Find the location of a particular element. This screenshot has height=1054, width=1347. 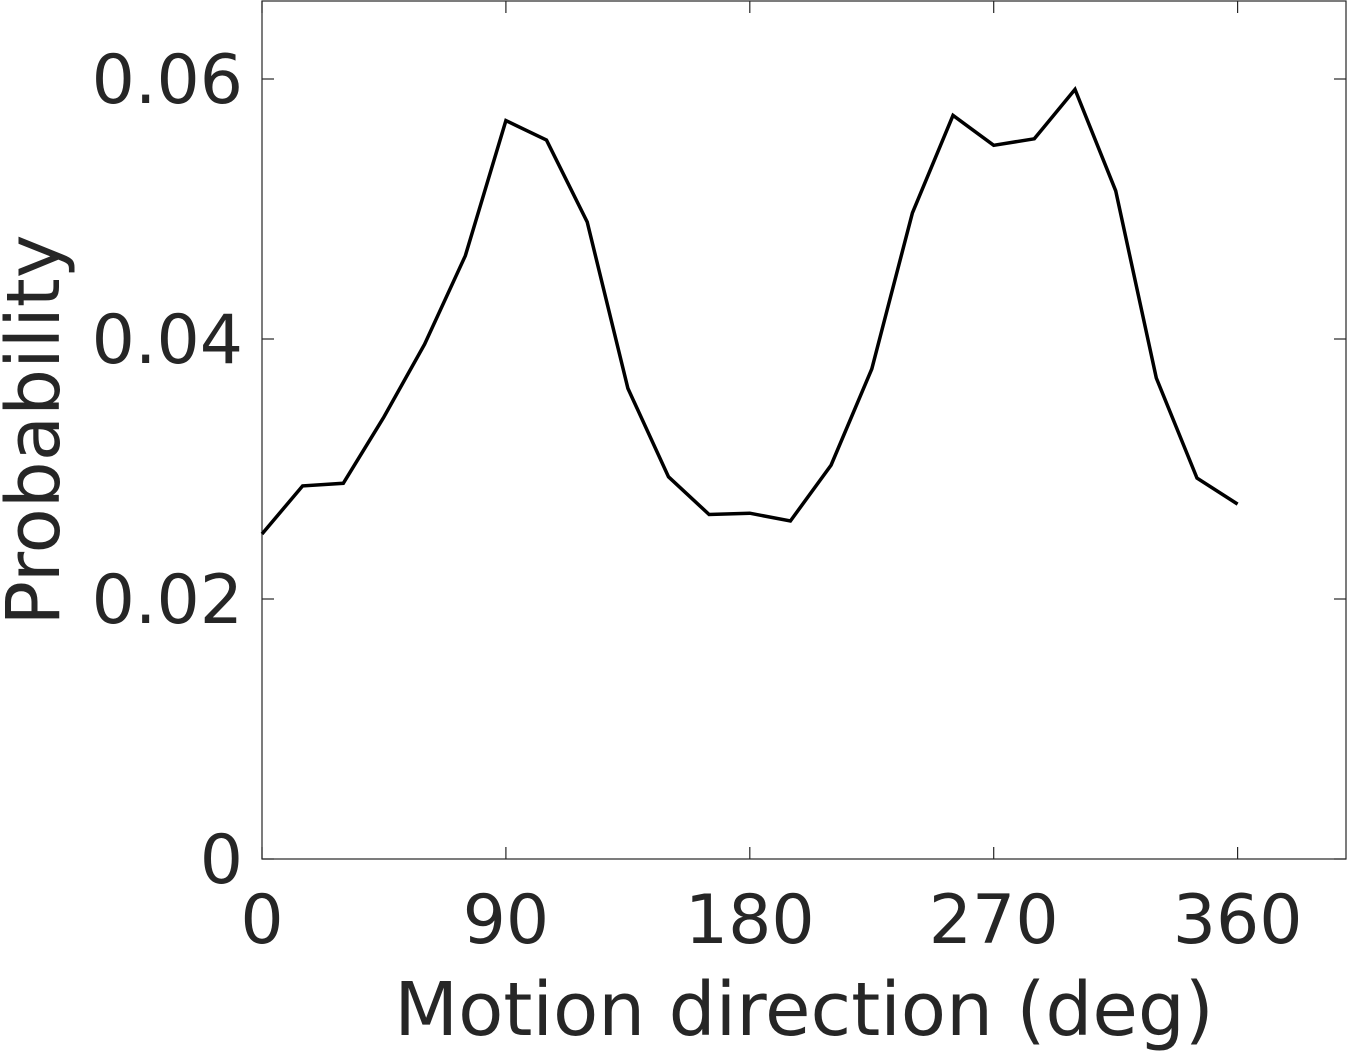

x-tick-label: 360 is located at coordinates (1238, 920).